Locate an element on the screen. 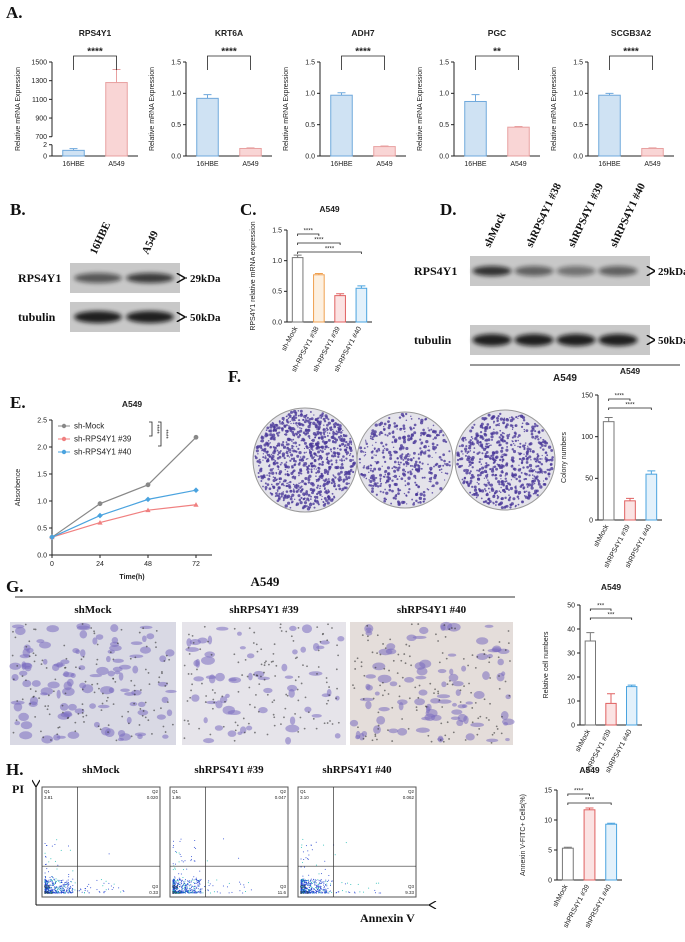  y-tick-label: 0.5 is located at coordinates (176, 125).